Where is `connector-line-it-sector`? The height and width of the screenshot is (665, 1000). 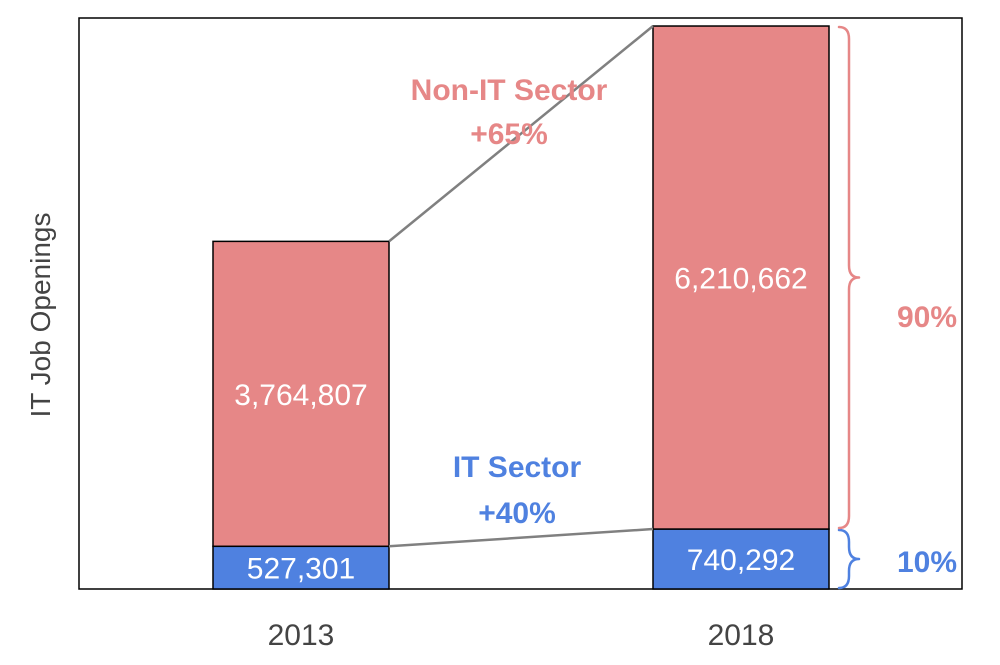
connector-line-it-sector is located at coordinates (521, 537).